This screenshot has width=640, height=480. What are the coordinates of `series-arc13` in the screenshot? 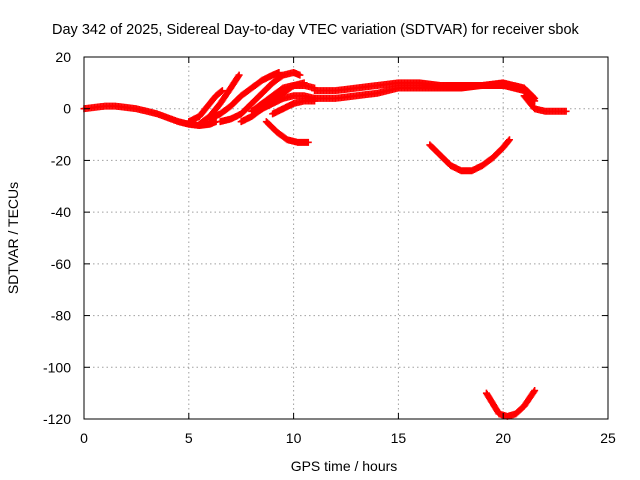 It's located at (469, 155).